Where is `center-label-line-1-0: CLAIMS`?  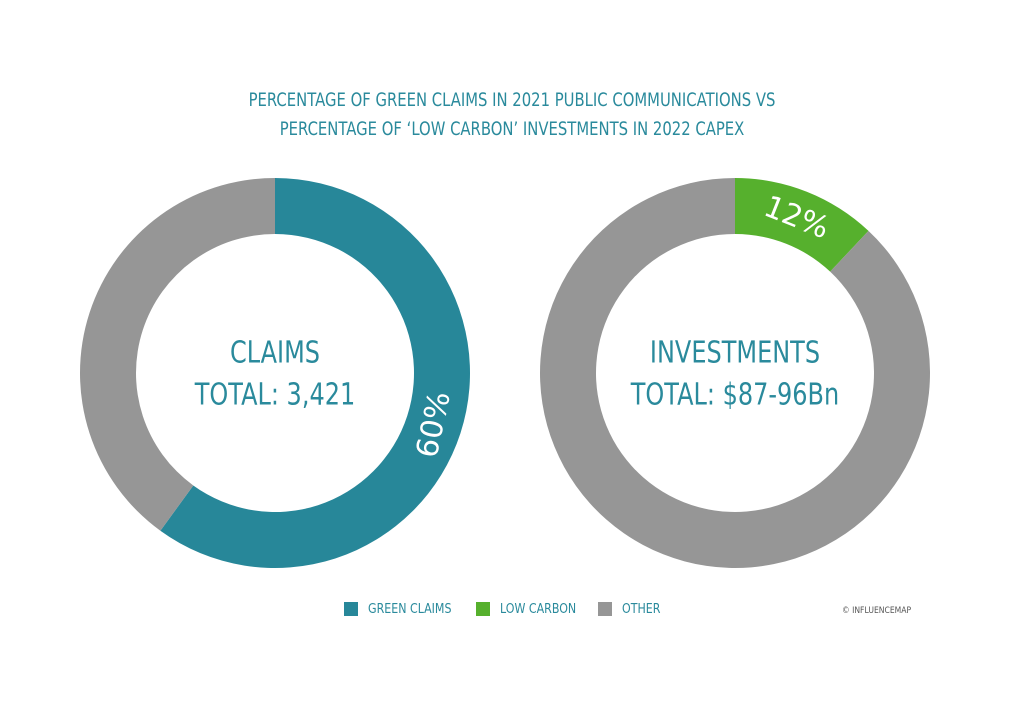 center-label-line-1-0: CLAIMS is located at coordinates (275, 353).